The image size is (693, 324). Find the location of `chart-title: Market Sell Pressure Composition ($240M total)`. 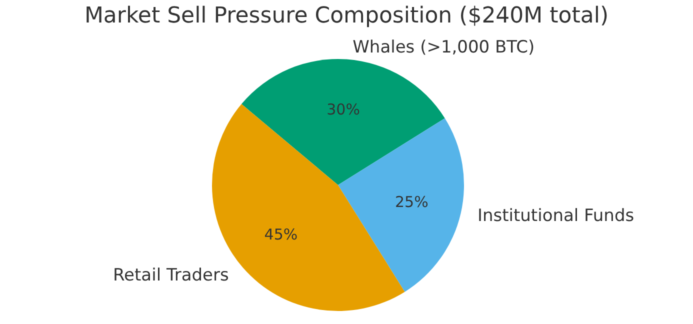

chart-title: Market Sell Pressure Composition ($240M total) is located at coordinates (346, 16).